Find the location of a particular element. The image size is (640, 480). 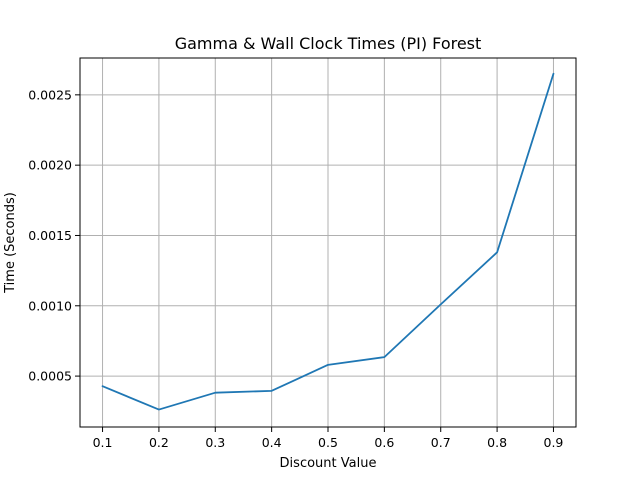

x-tick-label: 0.3 is located at coordinates (215, 442).